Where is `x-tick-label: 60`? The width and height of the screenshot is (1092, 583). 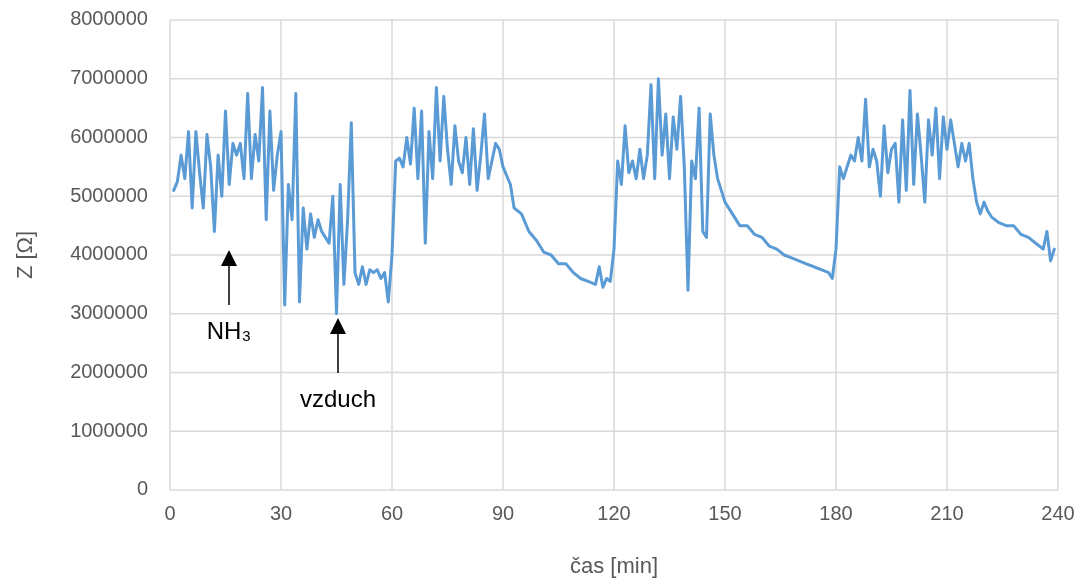 x-tick-label: 60 is located at coordinates (392, 513).